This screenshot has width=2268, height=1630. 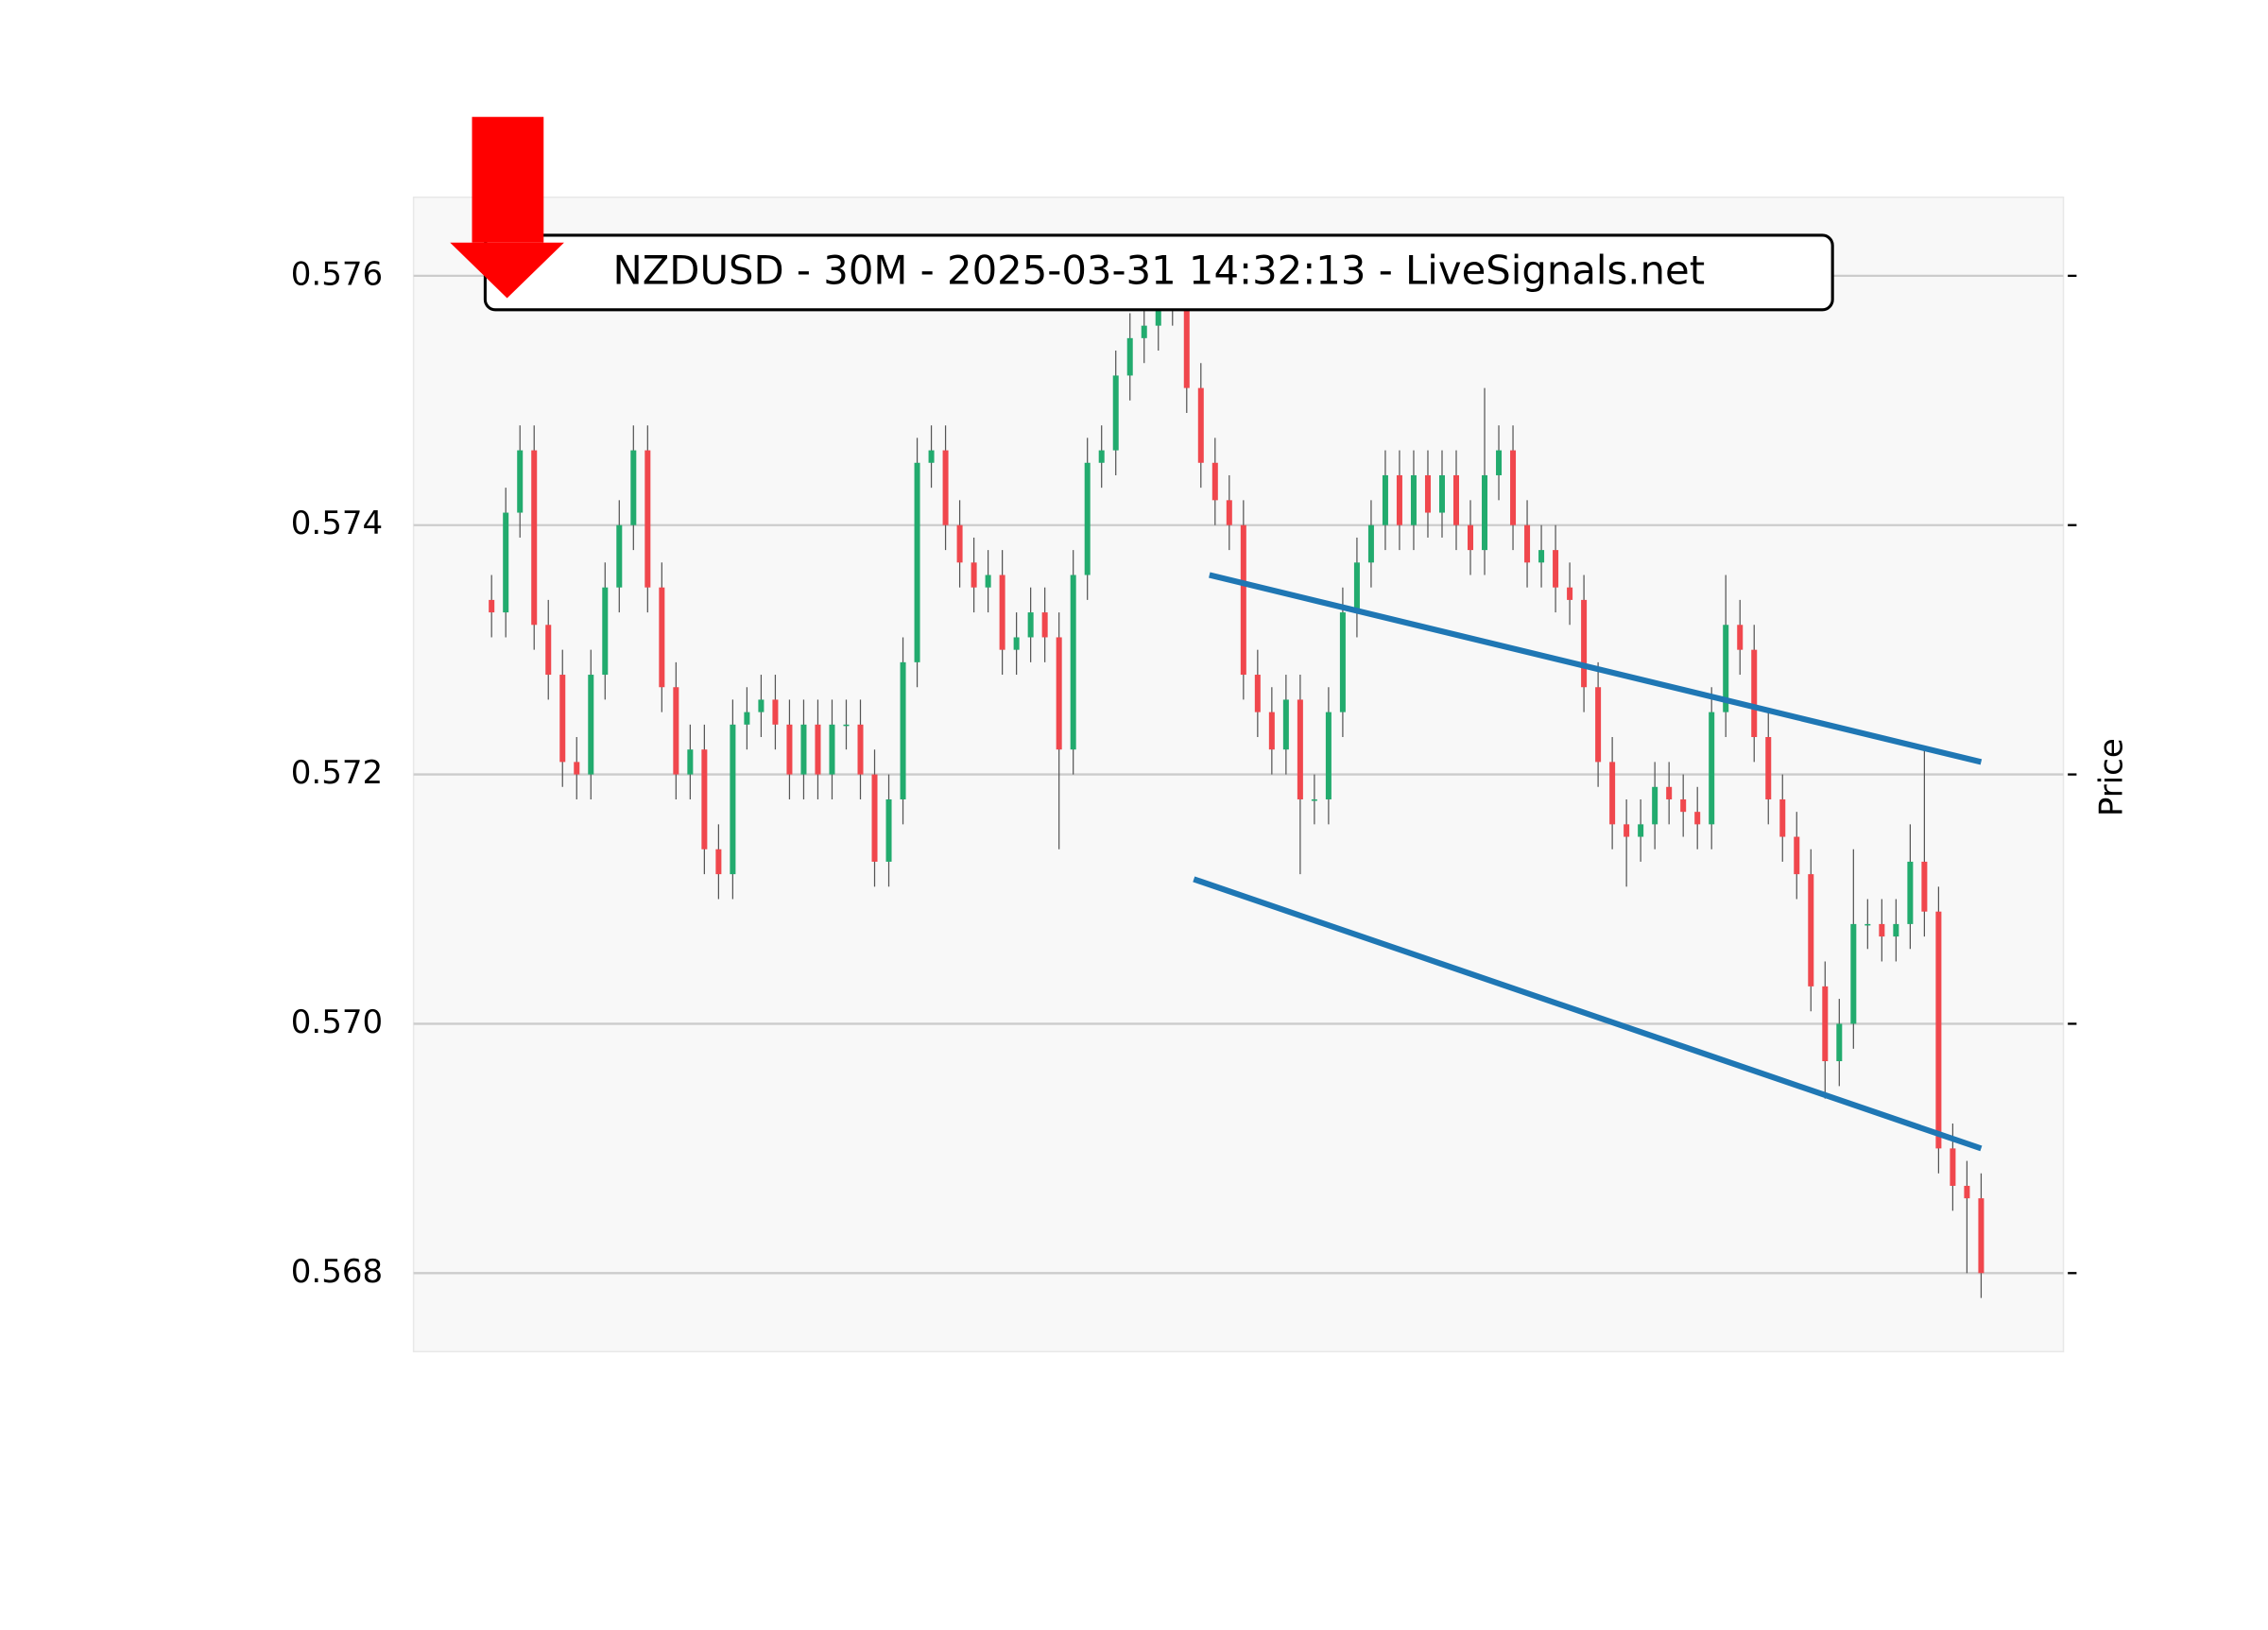 I want to click on y-tick-label: 0.572, so click(x=337, y=773).